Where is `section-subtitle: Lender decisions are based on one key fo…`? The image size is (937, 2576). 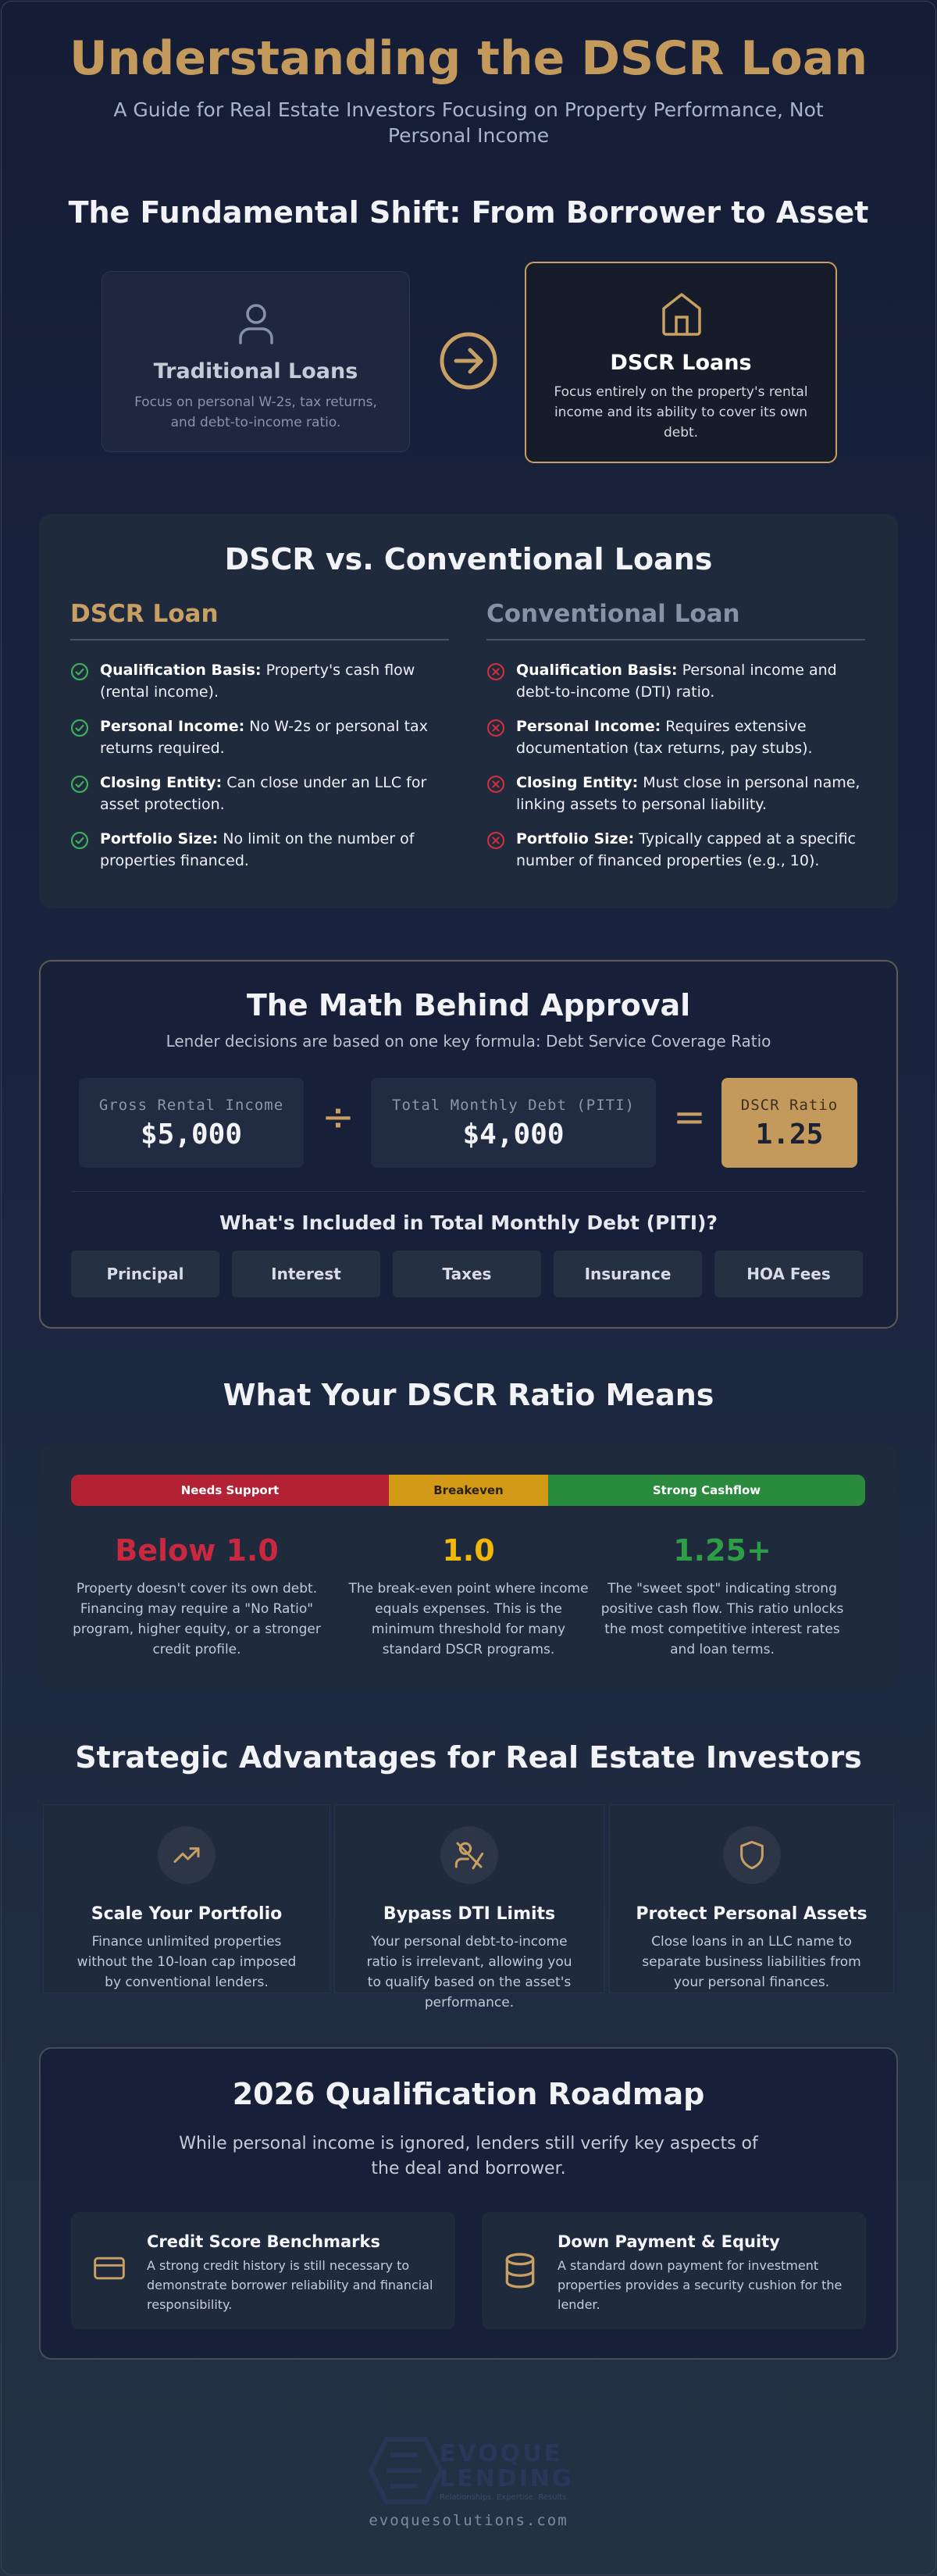 section-subtitle: Lender decisions are based on one key fo… is located at coordinates (468, 1041).